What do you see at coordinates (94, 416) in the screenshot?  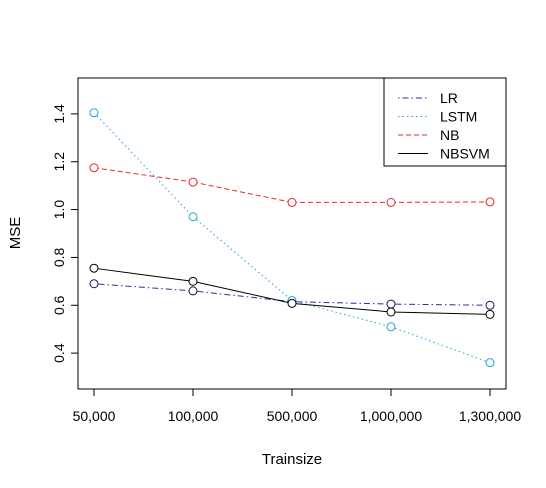 I see `x-tick-label: 50,000` at bounding box center [94, 416].